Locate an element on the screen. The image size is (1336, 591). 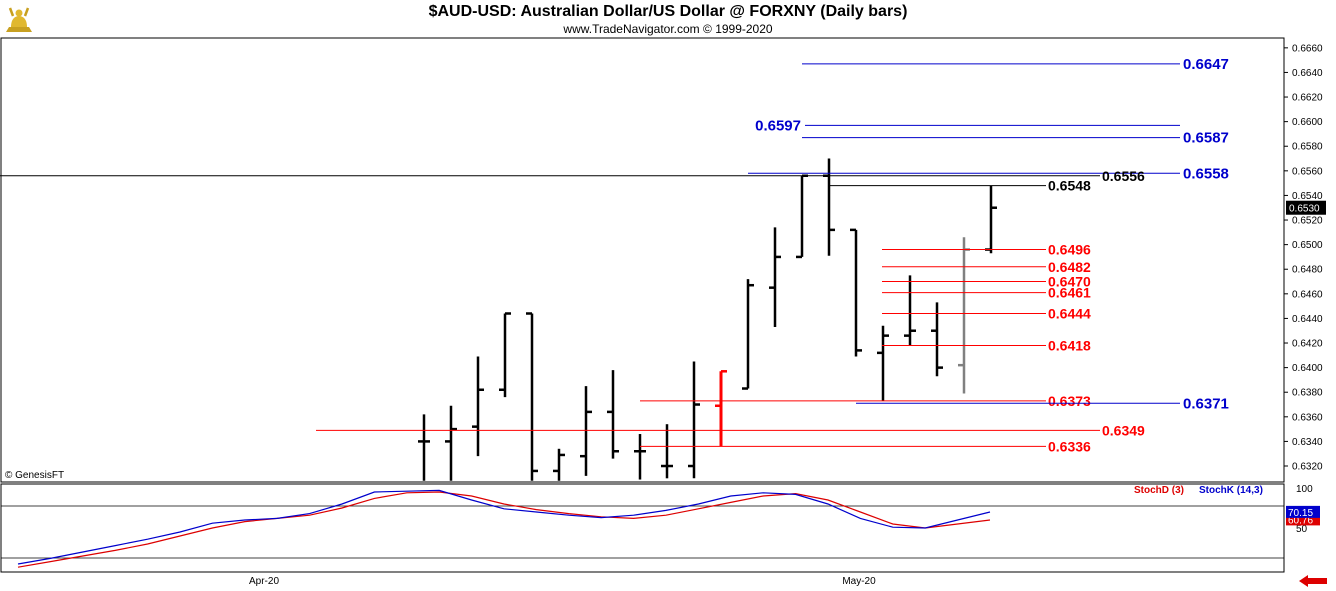
level-label: 0.6482 is located at coordinates (1069, 267).